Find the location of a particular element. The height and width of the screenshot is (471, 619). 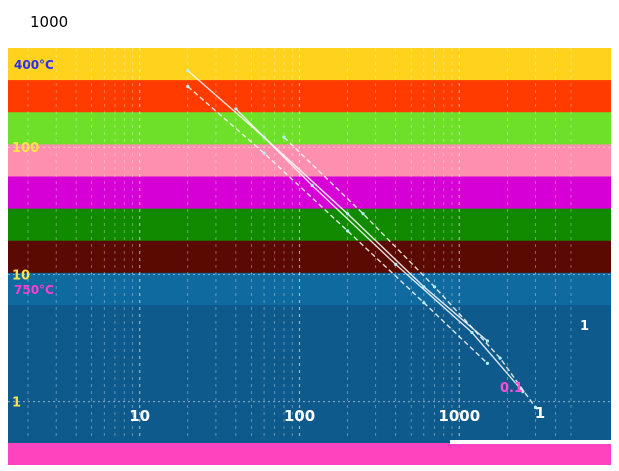

x-tick-label: 1000 is located at coordinates (459, 416).